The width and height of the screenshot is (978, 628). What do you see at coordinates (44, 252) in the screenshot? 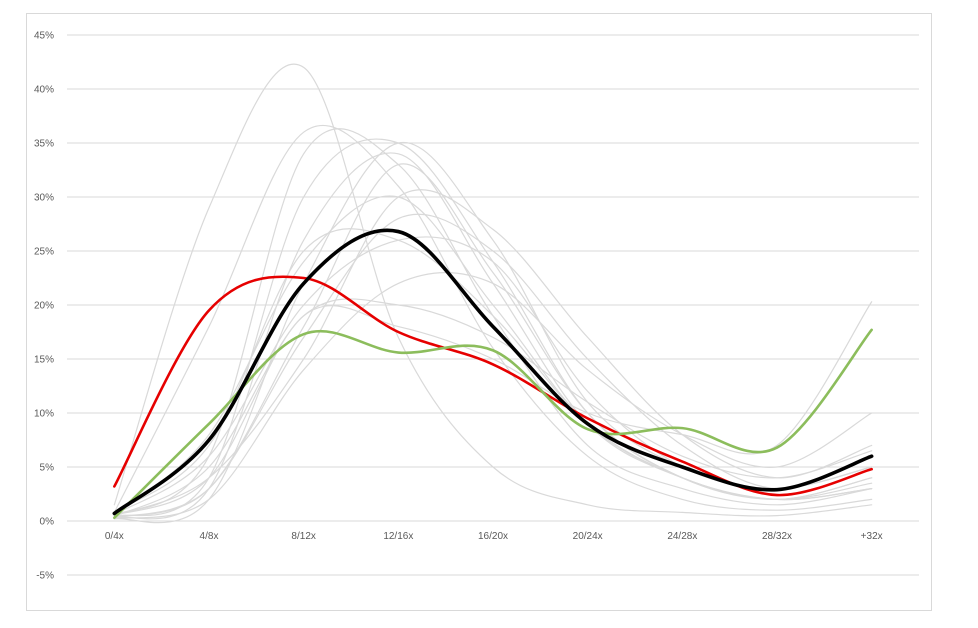
I see `y-tick-label: 25%` at bounding box center [44, 252].